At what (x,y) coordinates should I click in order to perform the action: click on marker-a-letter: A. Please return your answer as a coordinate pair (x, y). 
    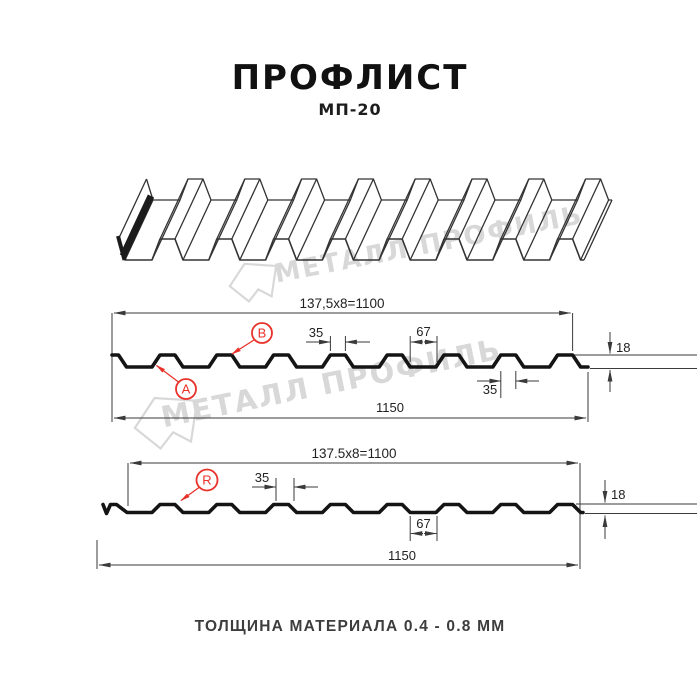
    Looking at the image, I should click on (186, 389).